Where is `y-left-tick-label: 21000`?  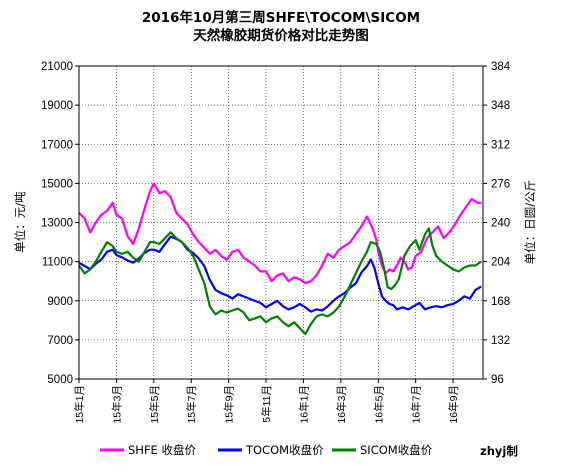 y-left-tick-label: 21000 is located at coordinates (57, 67).